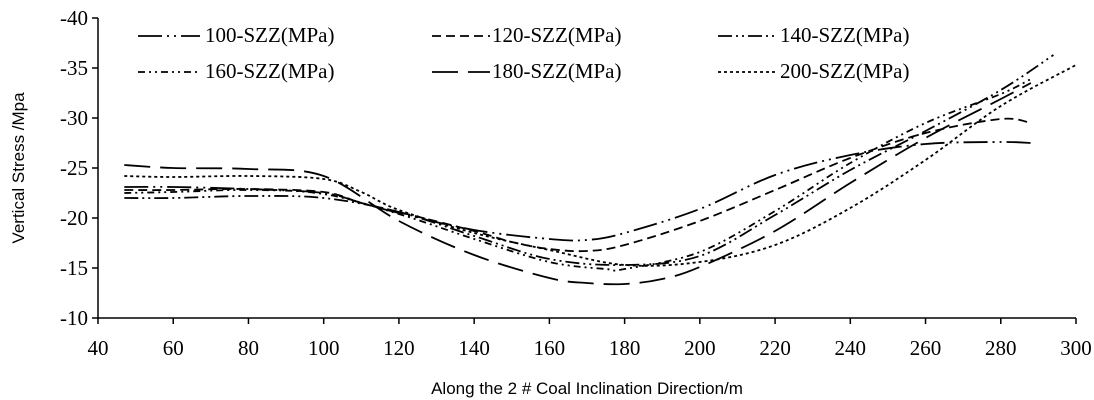 This screenshot has width=1094, height=400. What do you see at coordinates (845, 35) in the screenshot?
I see `legend-label-3: 140-SZZ(MPa)` at bounding box center [845, 35].